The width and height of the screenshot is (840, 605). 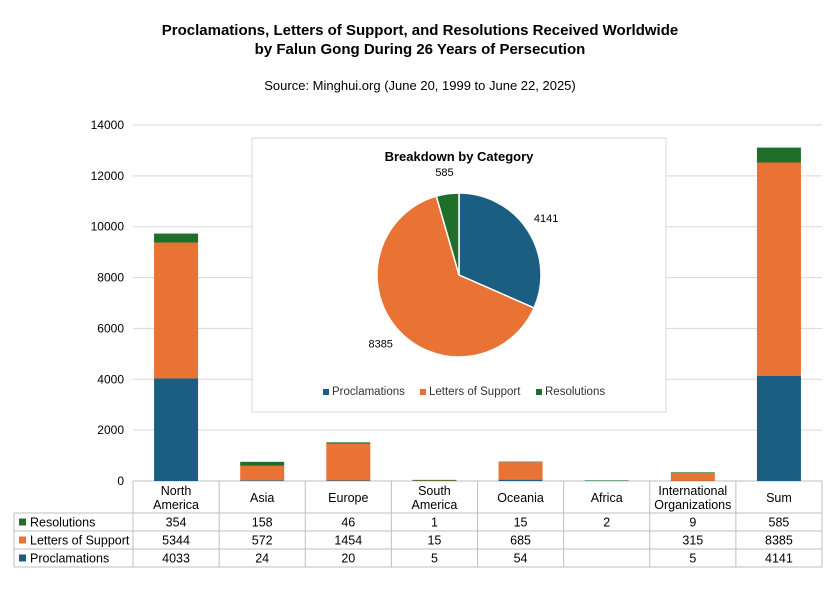 I want to click on pie-legend-label-resolutions: Resolutions, so click(x=575, y=392).